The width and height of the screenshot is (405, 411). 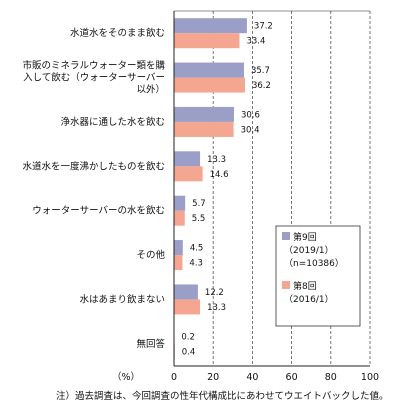 What do you see at coordinates (199, 204) in the screenshot?
I see `value-label-s1-c5: 5.7` at bounding box center [199, 204].